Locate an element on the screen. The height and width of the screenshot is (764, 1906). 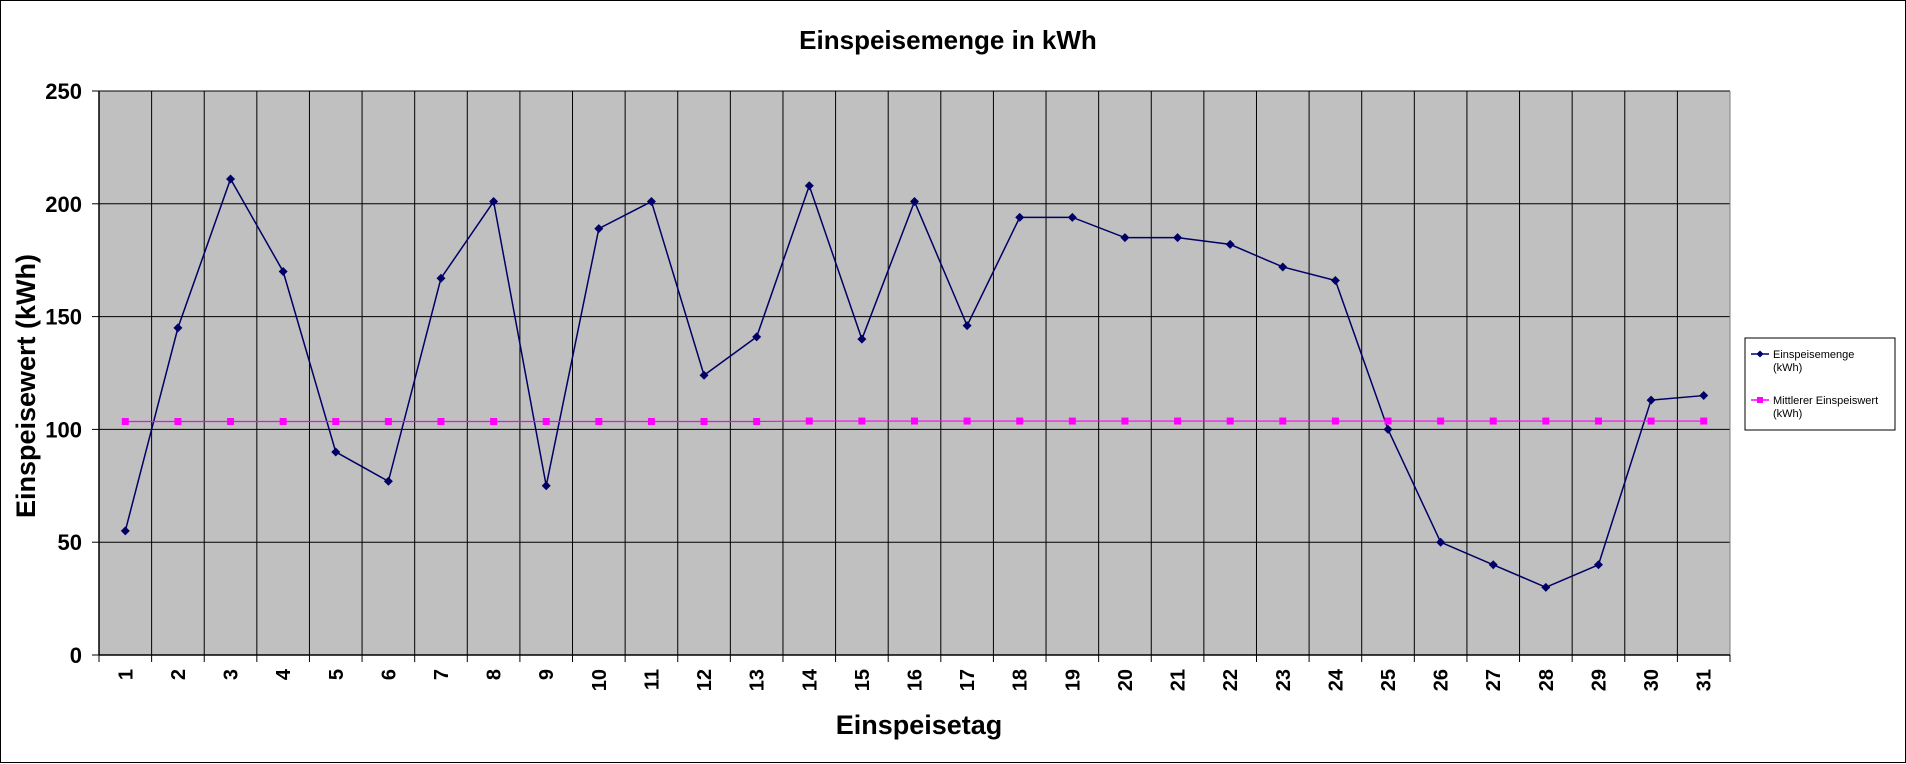
x-tick-label: 21 is located at coordinates (1179, 680).